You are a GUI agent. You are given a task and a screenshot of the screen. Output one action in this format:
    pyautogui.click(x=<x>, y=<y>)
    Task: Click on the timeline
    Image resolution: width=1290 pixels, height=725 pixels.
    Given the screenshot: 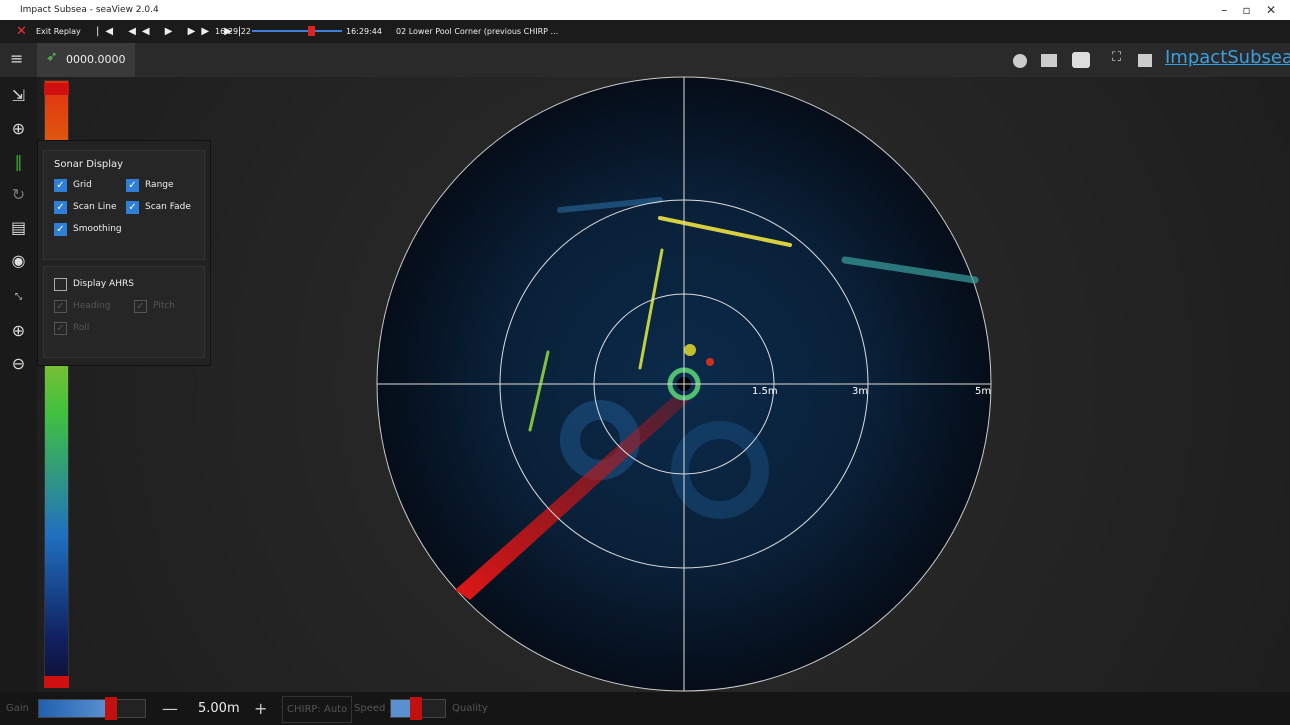 What is the action you would take?
    pyautogui.click(x=297, y=31)
    